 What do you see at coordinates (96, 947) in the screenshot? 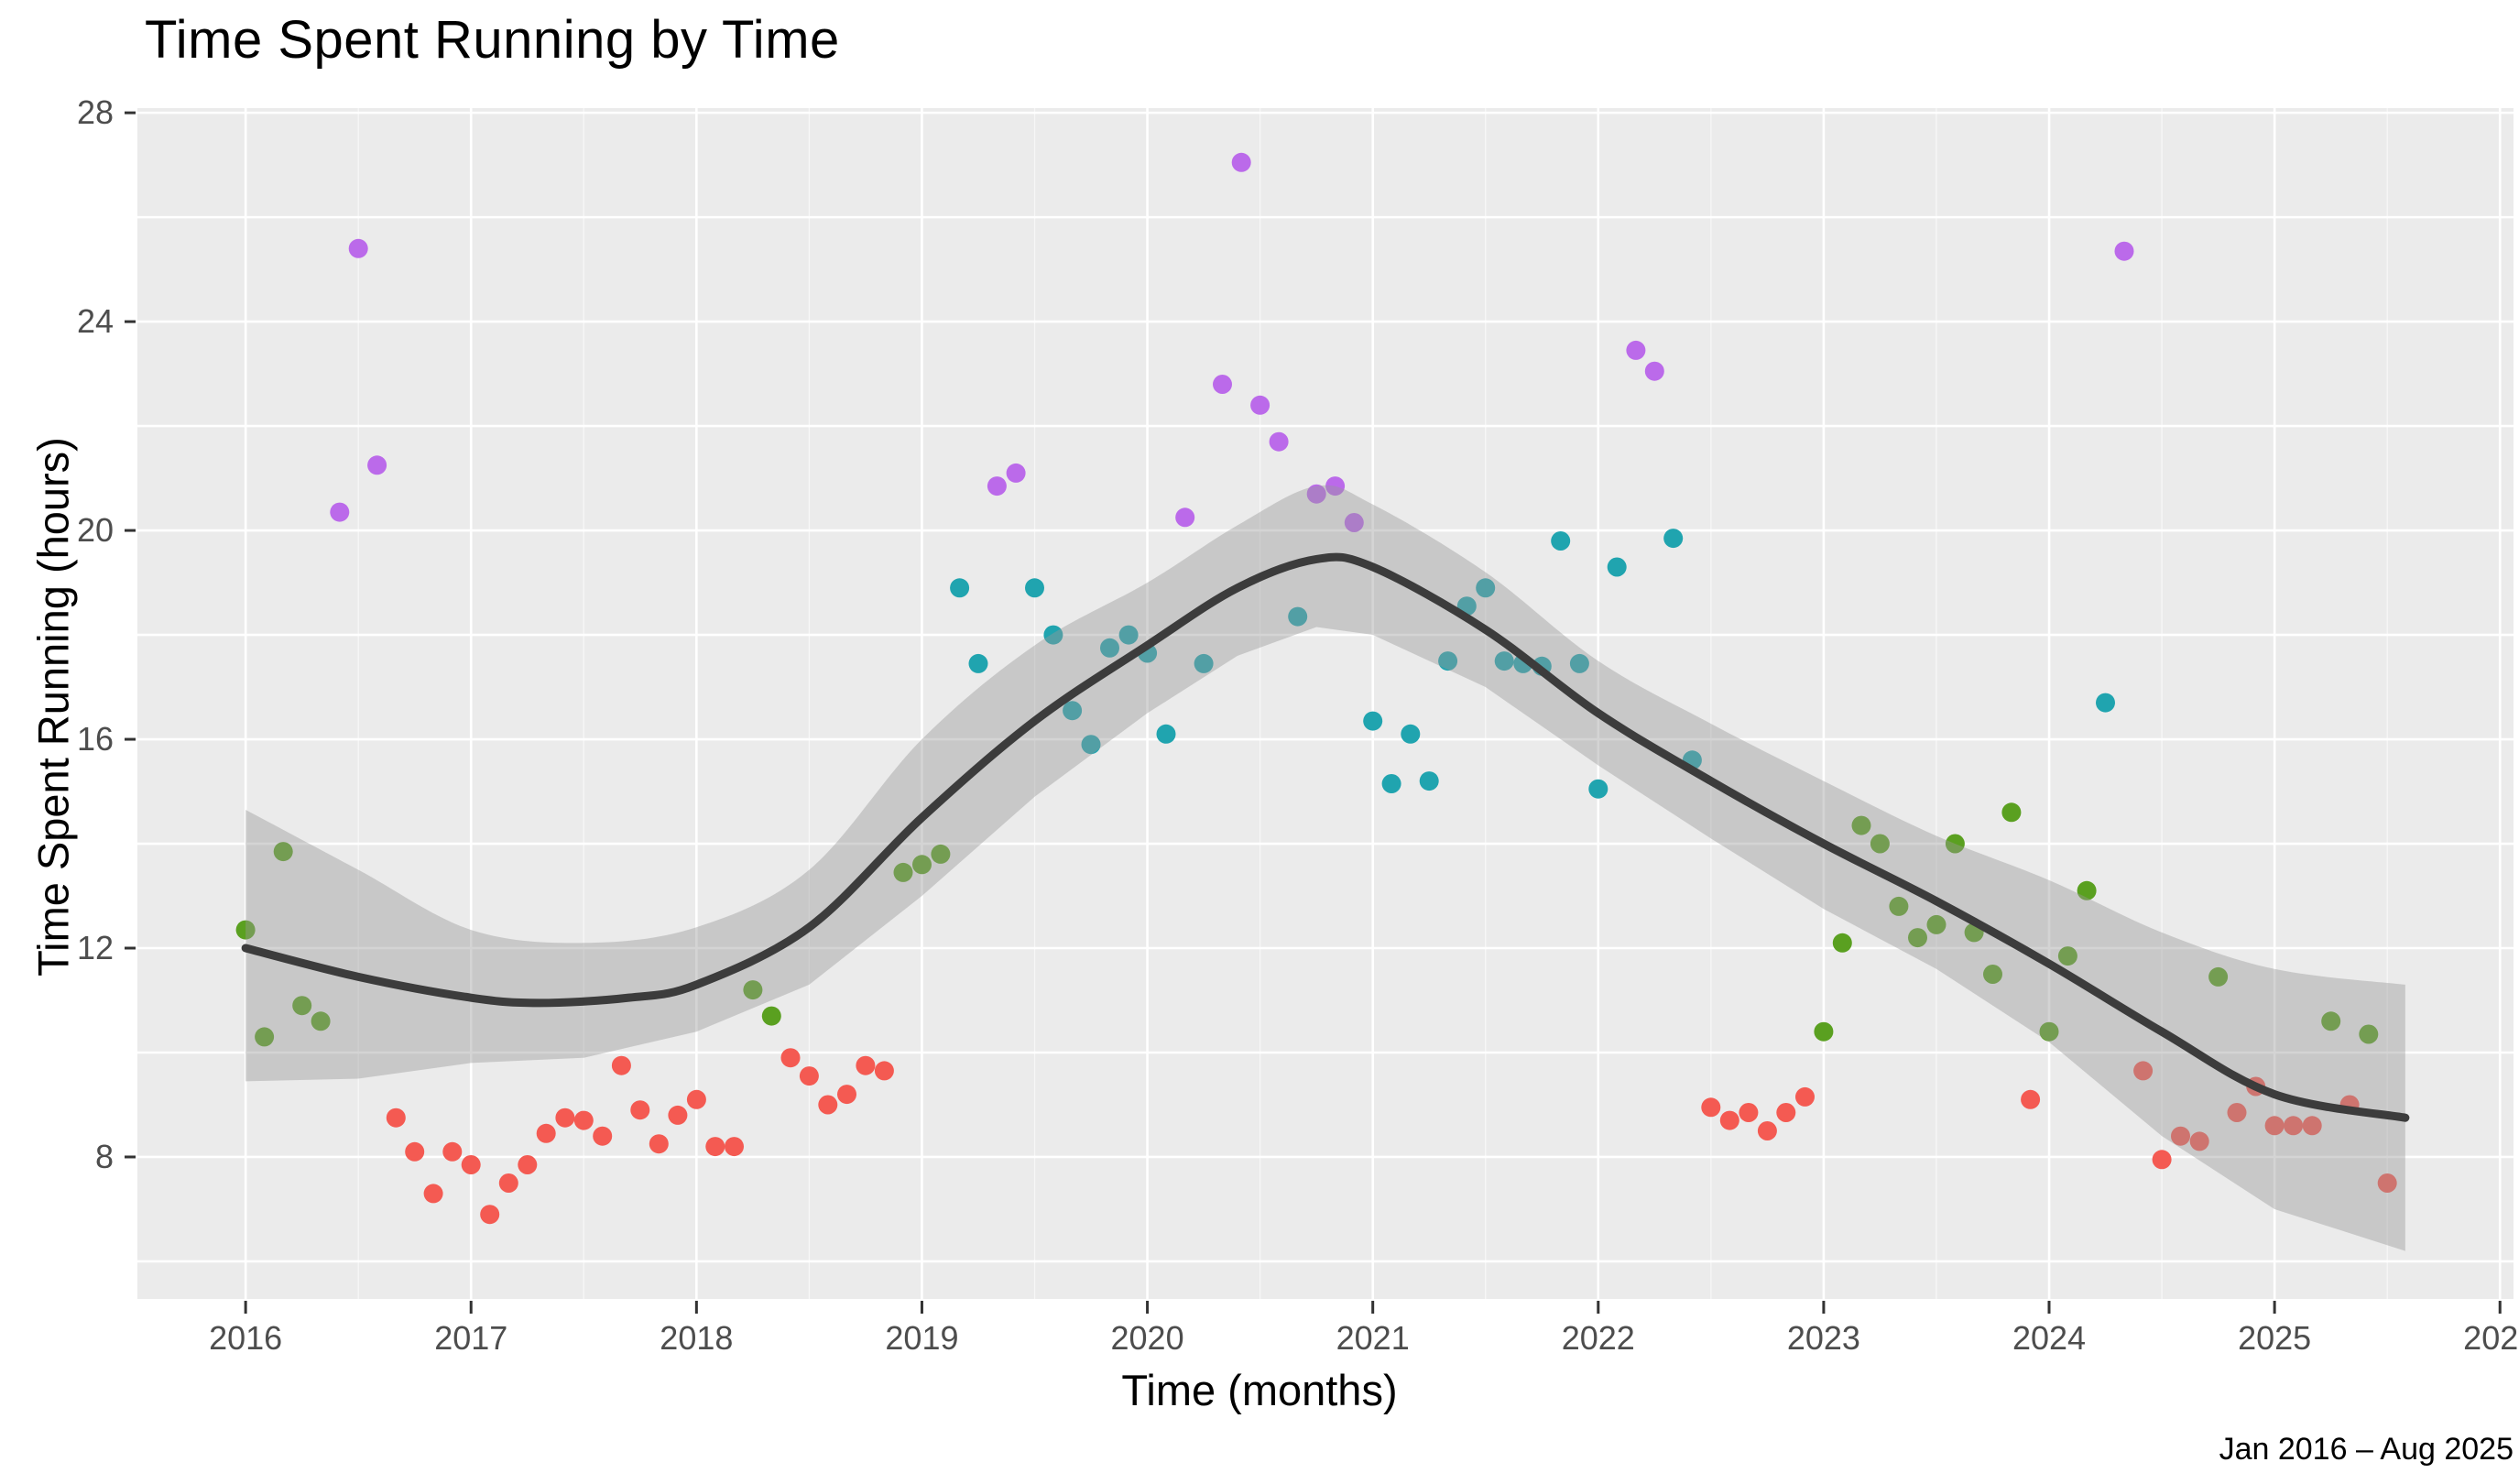
I see `y-tick-label: 12` at bounding box center [96, 947].